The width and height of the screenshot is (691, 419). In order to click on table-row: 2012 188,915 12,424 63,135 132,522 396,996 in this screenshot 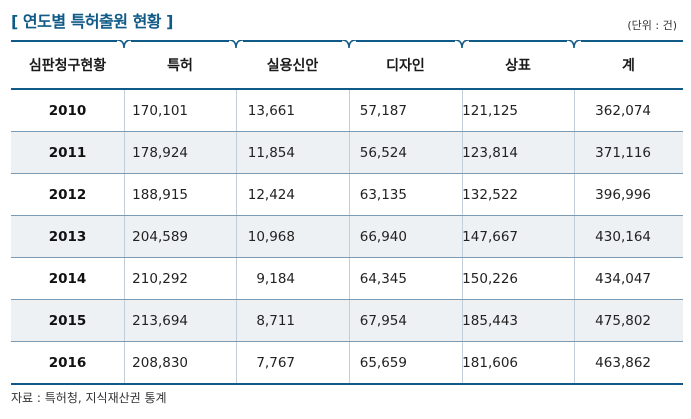, I will do `click(347, 195)`.